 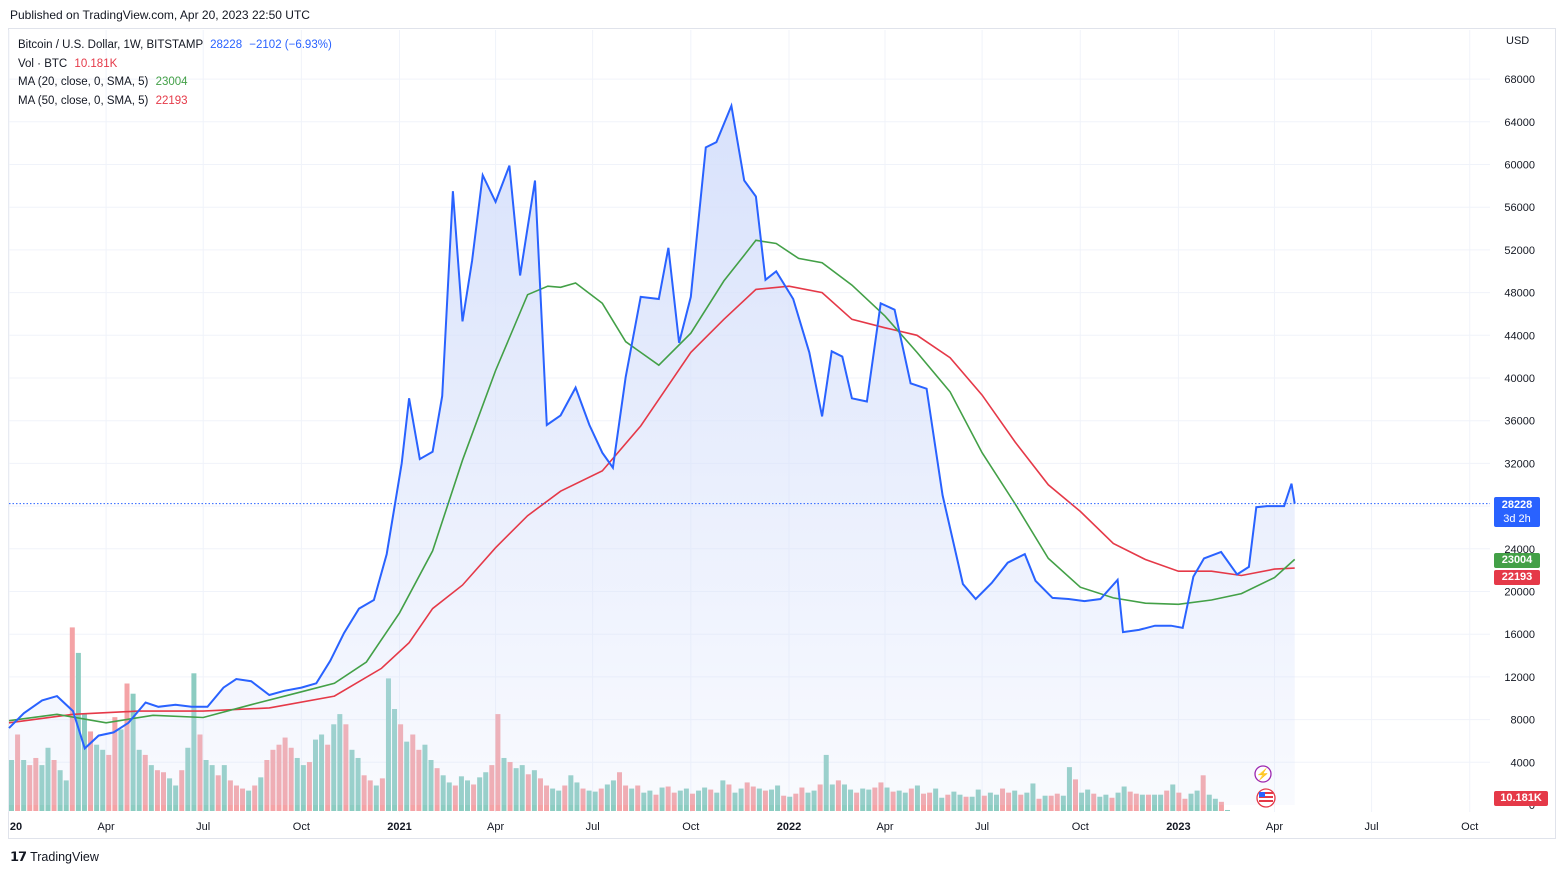 I want to click on price-tick-label: 0, so click(x=1532, y=806).